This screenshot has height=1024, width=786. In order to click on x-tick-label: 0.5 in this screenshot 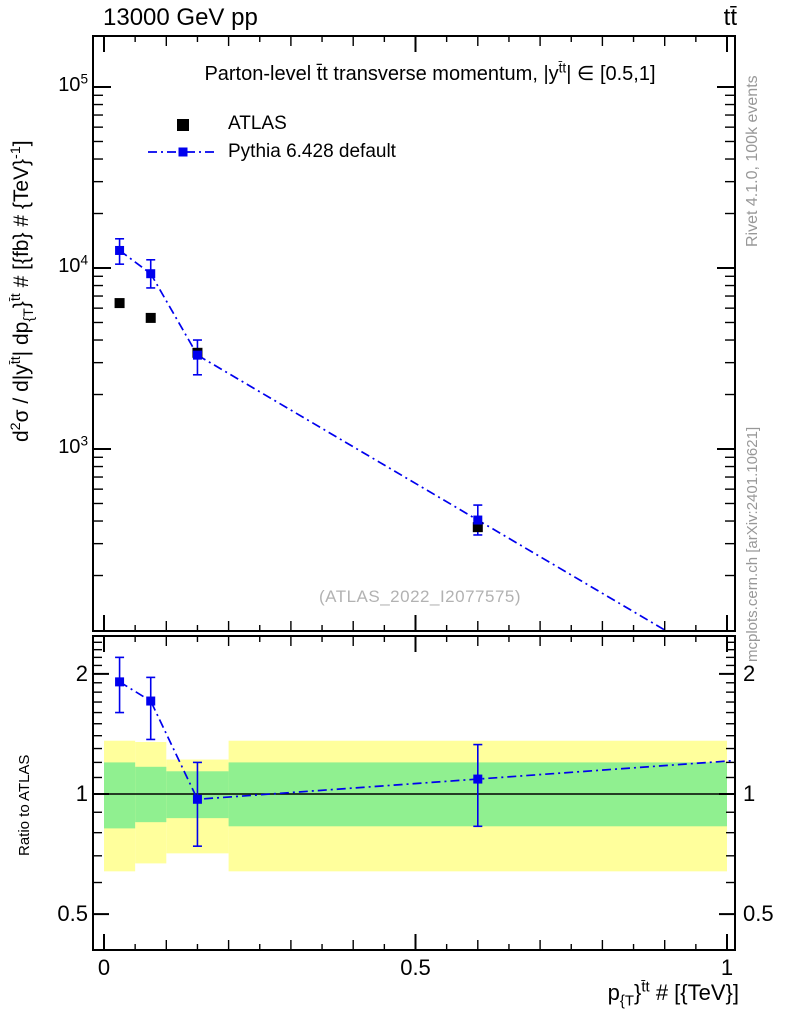, I will do `click(415, 967)`.